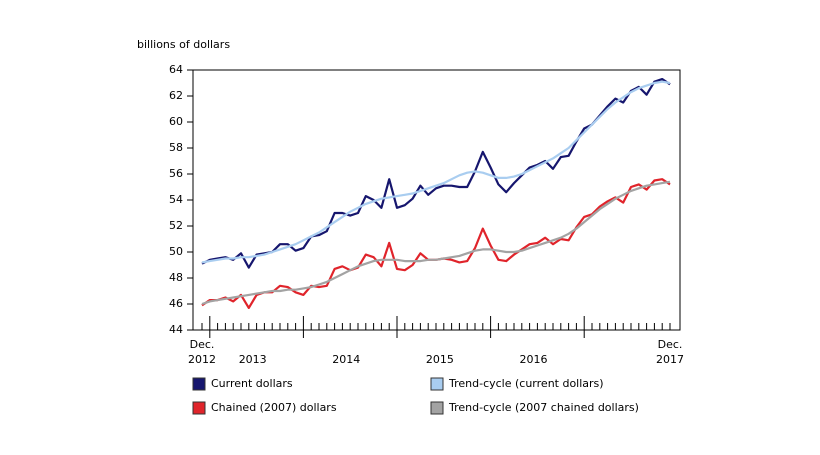 This screenshot has width=820, height=455. I want to click on y-tick-label: 46, so click(176, 303).